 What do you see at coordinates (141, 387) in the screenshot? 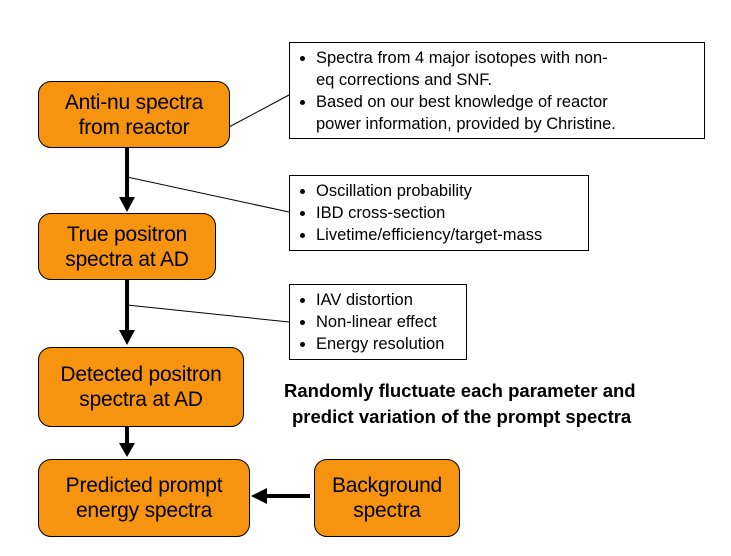
I see `box-detected-positron: Detected positron spectra at AD` at bounding box center [141, 387].